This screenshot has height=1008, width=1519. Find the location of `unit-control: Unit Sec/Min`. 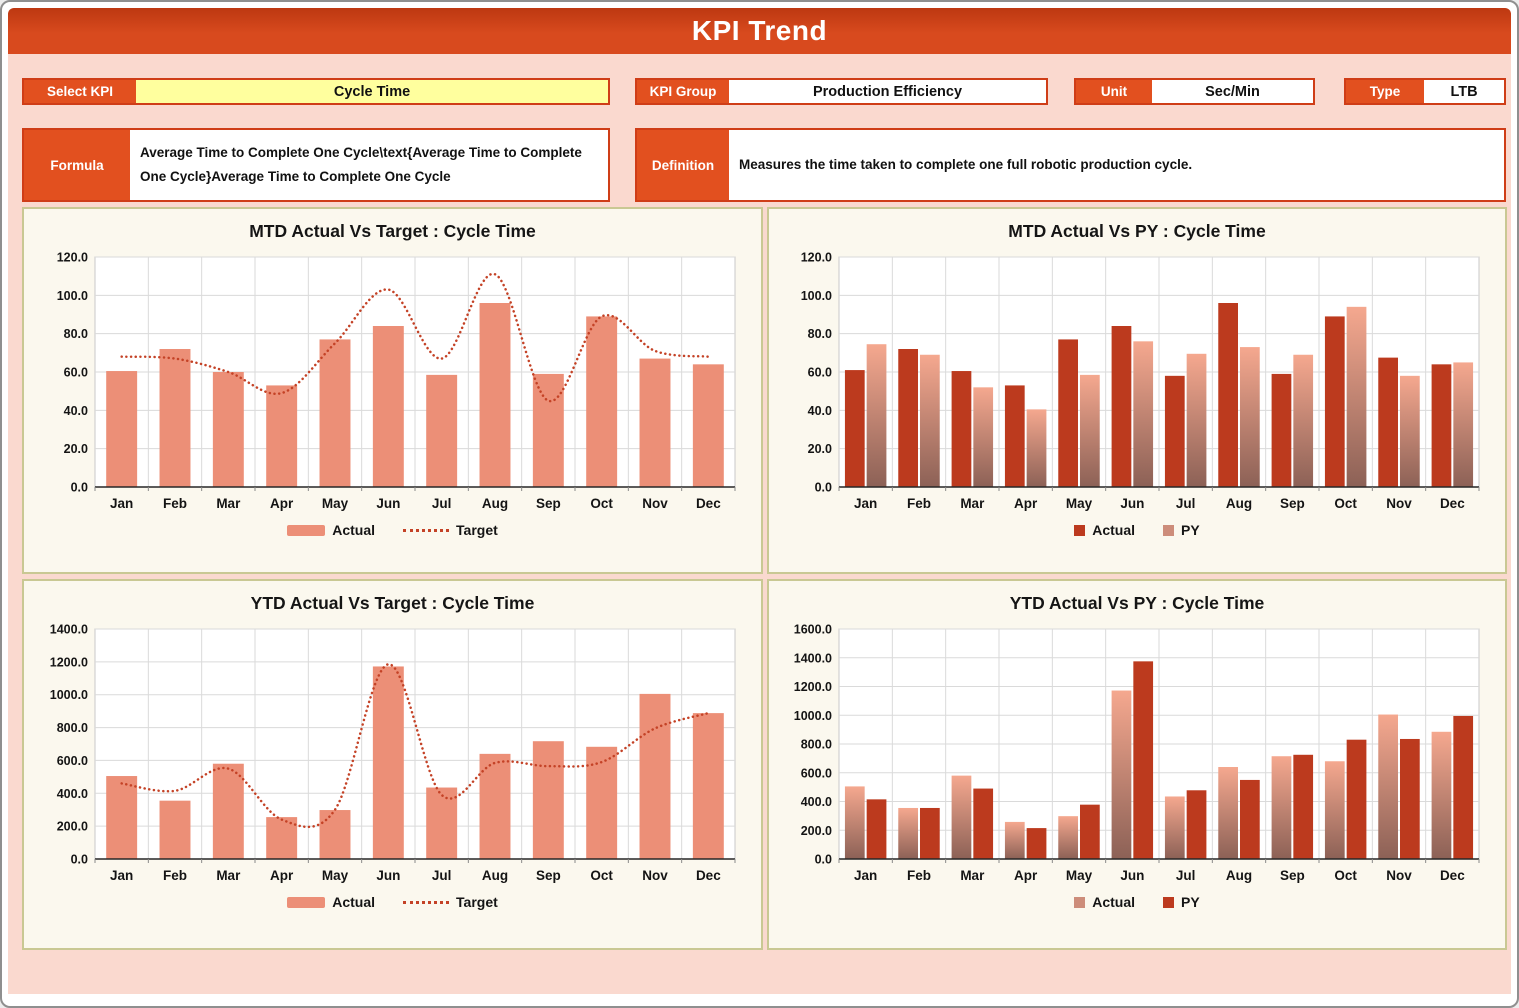

unit-control: Unit Sec/Min is located at coordinates (1194, 91).